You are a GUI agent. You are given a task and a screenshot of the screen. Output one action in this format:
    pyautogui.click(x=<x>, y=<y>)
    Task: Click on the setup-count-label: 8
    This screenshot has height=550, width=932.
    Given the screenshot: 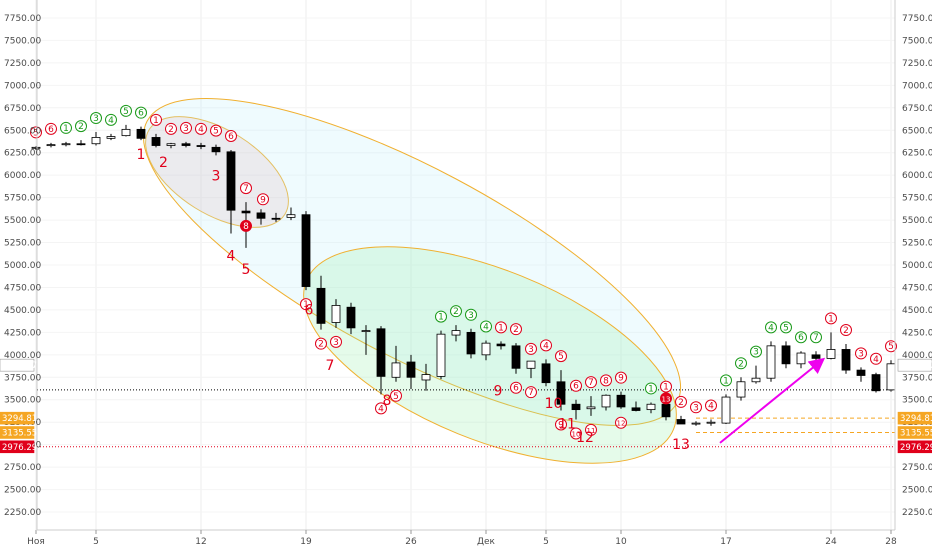 What is the action you would take?
    pyautogui.click(x=606, y=381)
    